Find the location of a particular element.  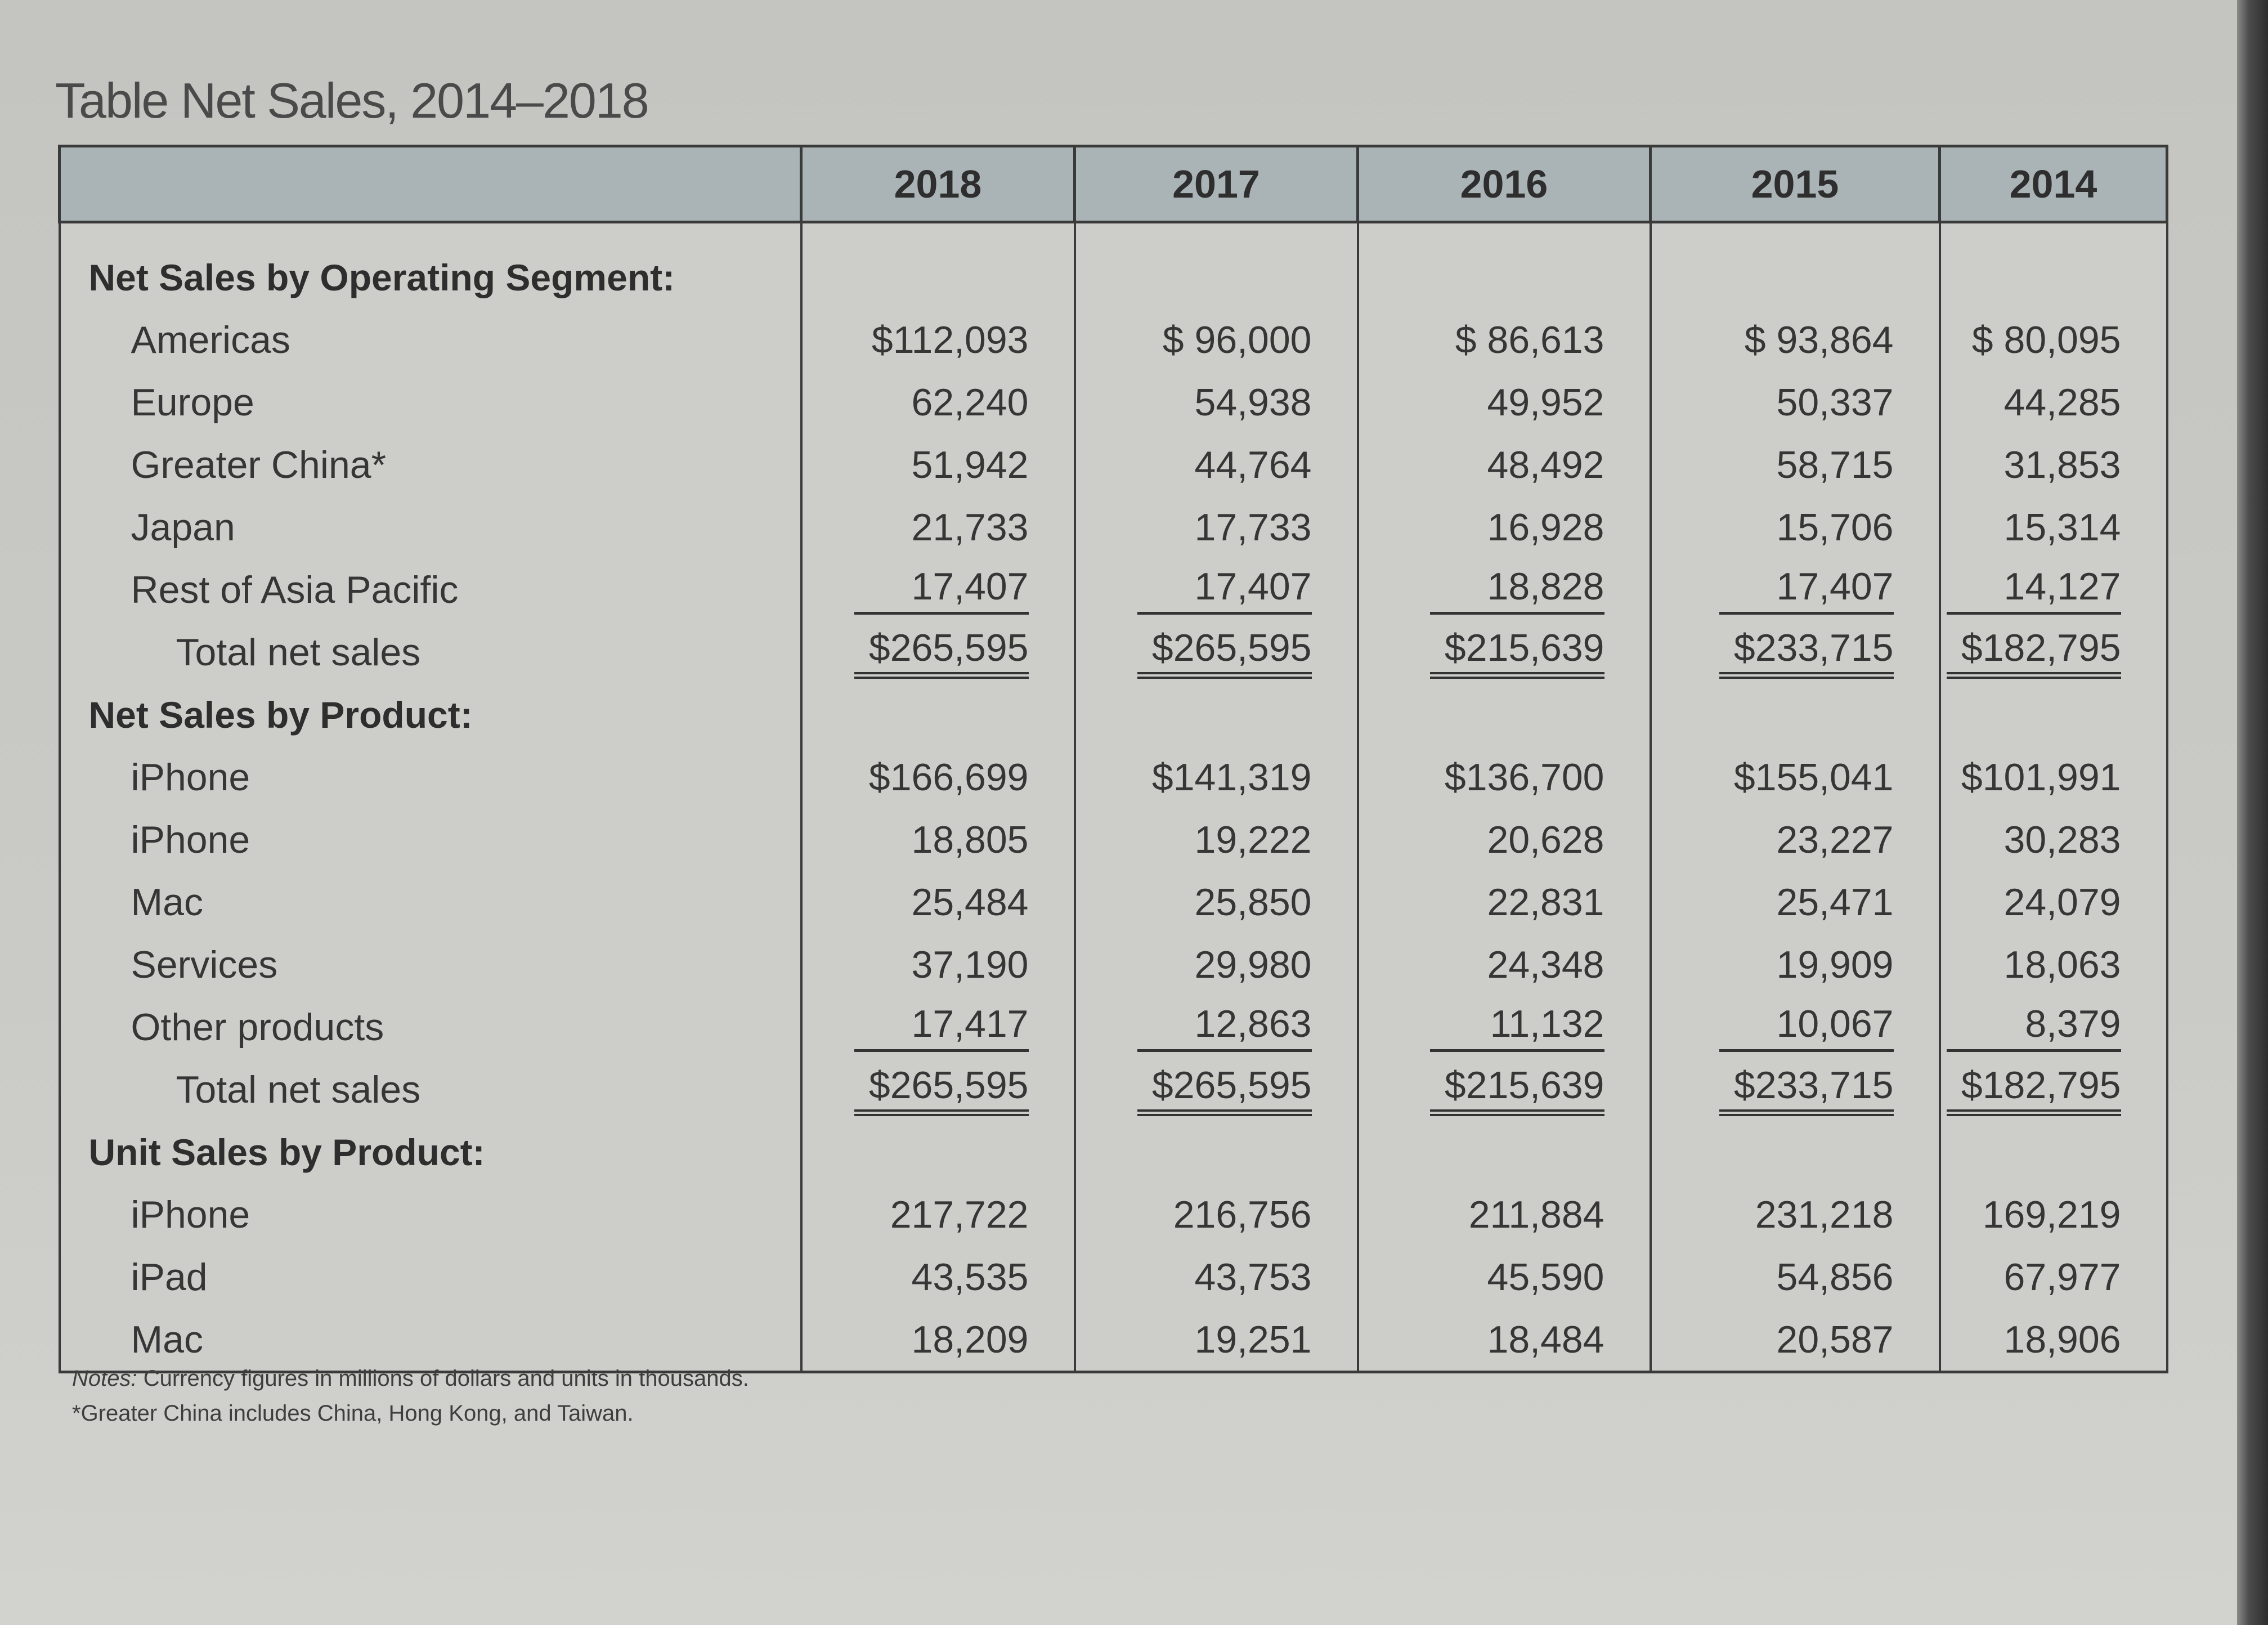

cell-value: 18,484 is located at coordinates (1545, 1340).